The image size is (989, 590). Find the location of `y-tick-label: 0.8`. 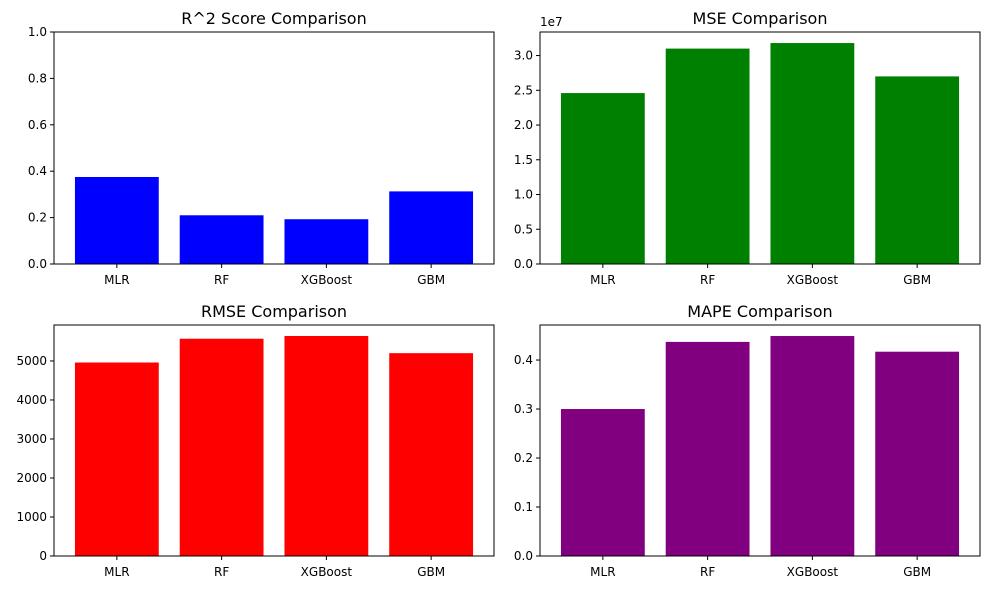

y-tick-label: 0.8 is located at coordinates (37, 78).